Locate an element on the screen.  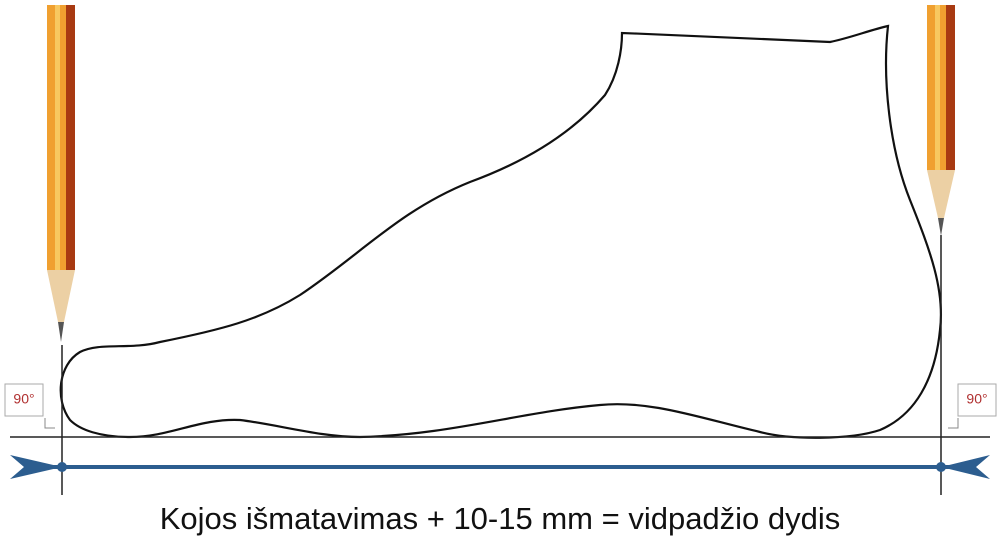
arrow-head-left is located at coordinates (36, 467).